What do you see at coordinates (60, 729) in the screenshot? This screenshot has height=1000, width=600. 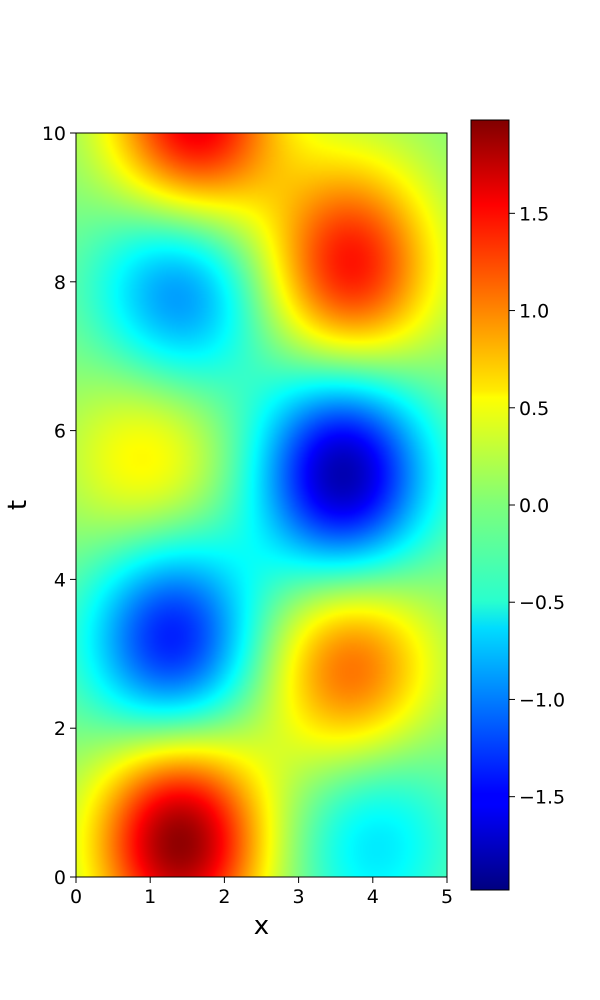 I see `y-tick-label: 2` at bounding box center [60, 729].